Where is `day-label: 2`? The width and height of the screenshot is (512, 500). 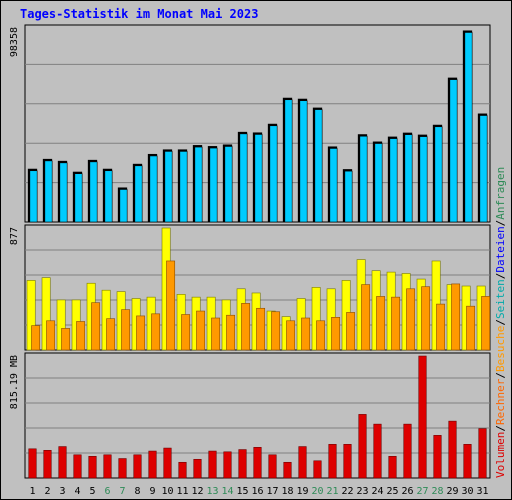
day-label: 2 is located at coordinates (47, 491).